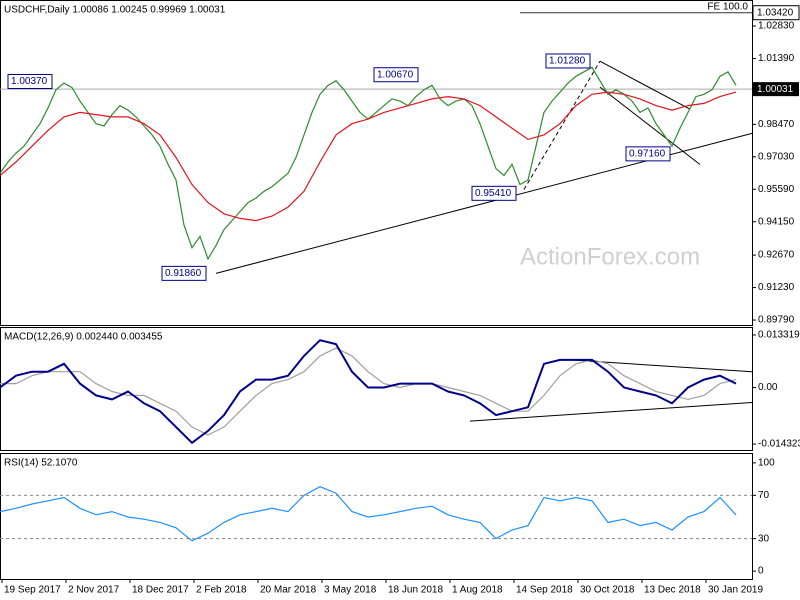 The width and height of the screenshot is (800, 600). I want to click on x-tick-label: 2 Nov 2017, so click(94, 590).